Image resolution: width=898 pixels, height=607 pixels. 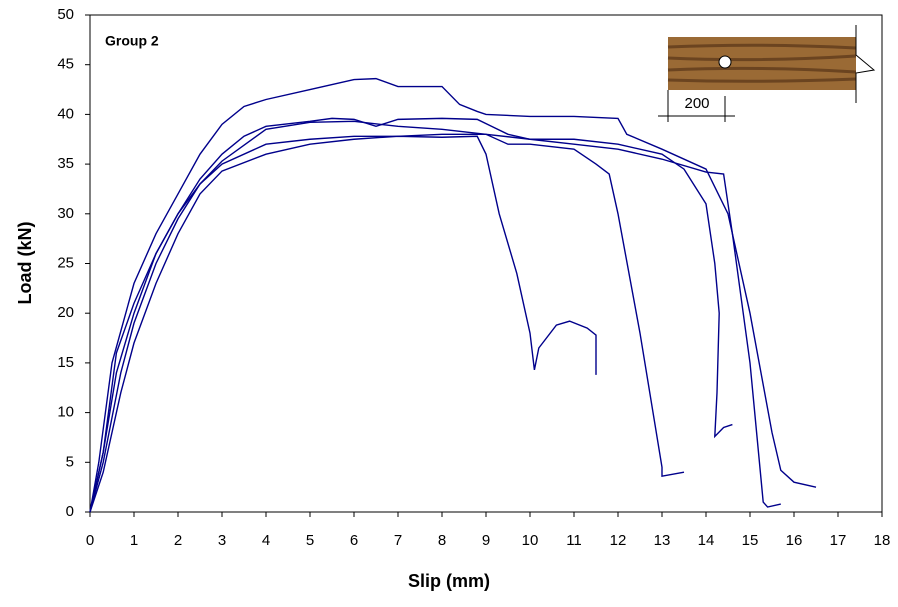 What do you see at coordinates (70, 511) in the screenshot?
I see `y-tick-label: 0` at bounding box center [70, 511].